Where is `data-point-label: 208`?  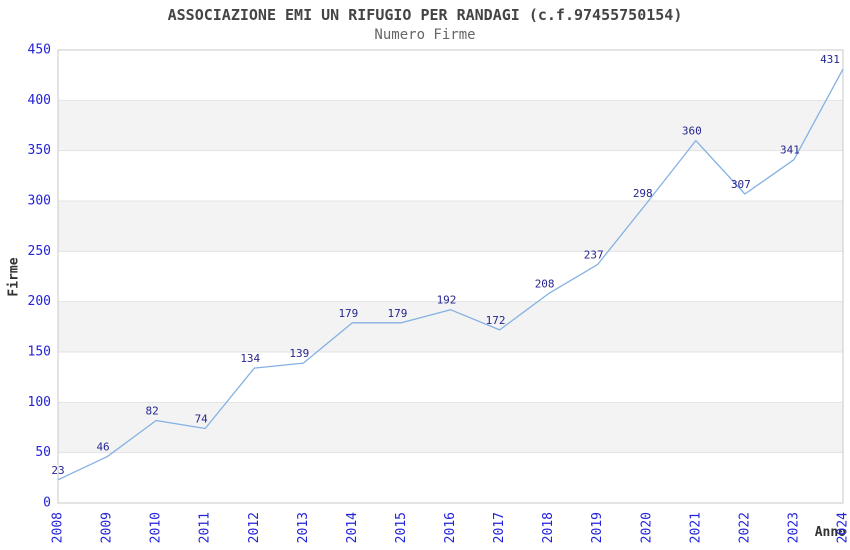 data-point-label: 208 is located at coordinates (545, 284).